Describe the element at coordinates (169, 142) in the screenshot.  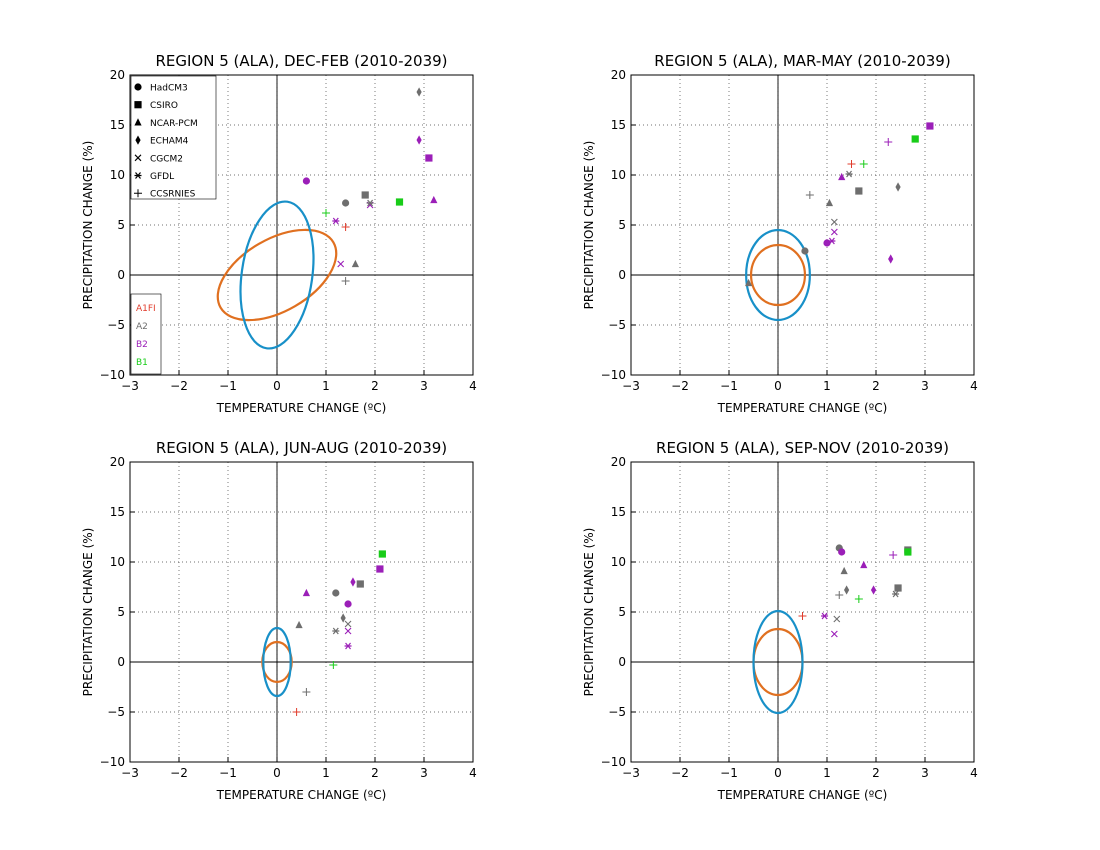
I see `legend-model-label: ECHAM4` at that location.